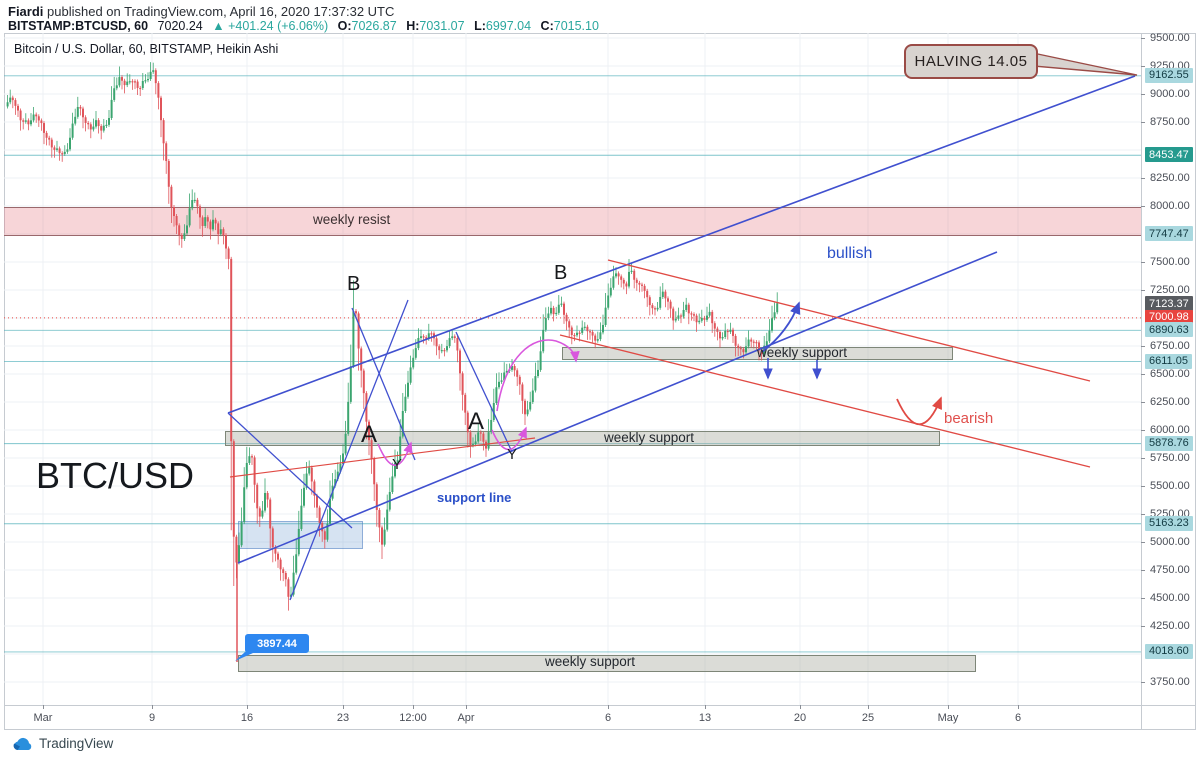 The image size is (1200, 760). Describe the element at coordinates (413, 26) in the screenshot. I see `high-label: H:` at that location.